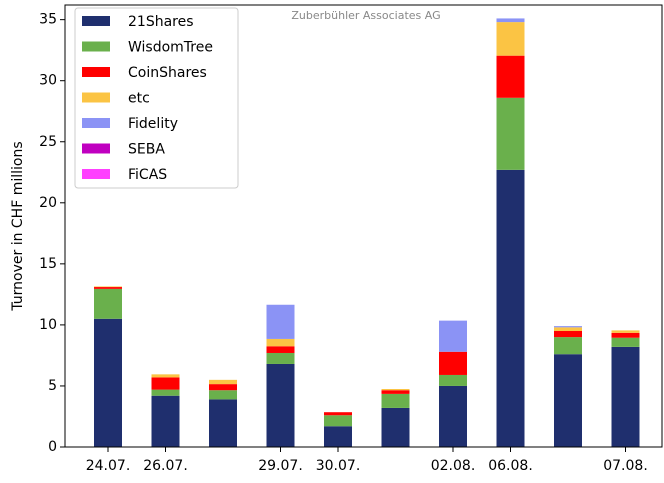 This screenshot has width=664, height=483. What do you see at coordinates (147, 175) in the screenshot?
I see `legend-label: FiCAS` at bounding box center [147, 175].